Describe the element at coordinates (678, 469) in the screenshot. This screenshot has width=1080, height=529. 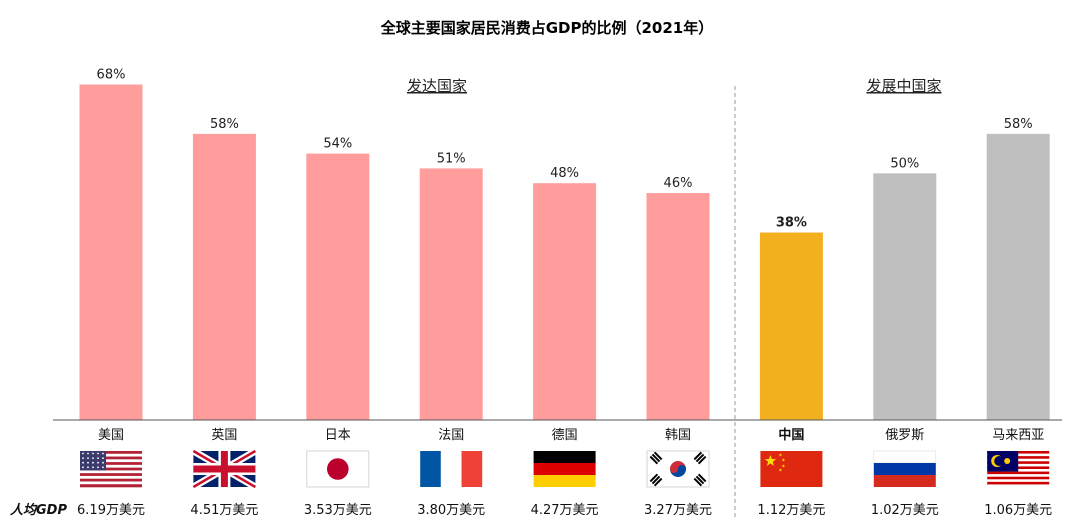
I see `korea-flag` at that location.